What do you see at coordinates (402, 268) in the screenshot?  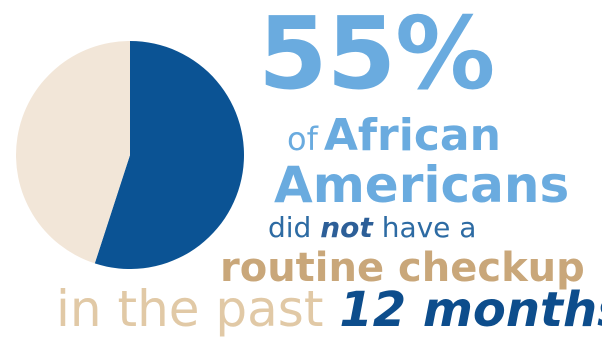 I see `routine-checkup-text: routine checkup` at bounding box center [402, 268].